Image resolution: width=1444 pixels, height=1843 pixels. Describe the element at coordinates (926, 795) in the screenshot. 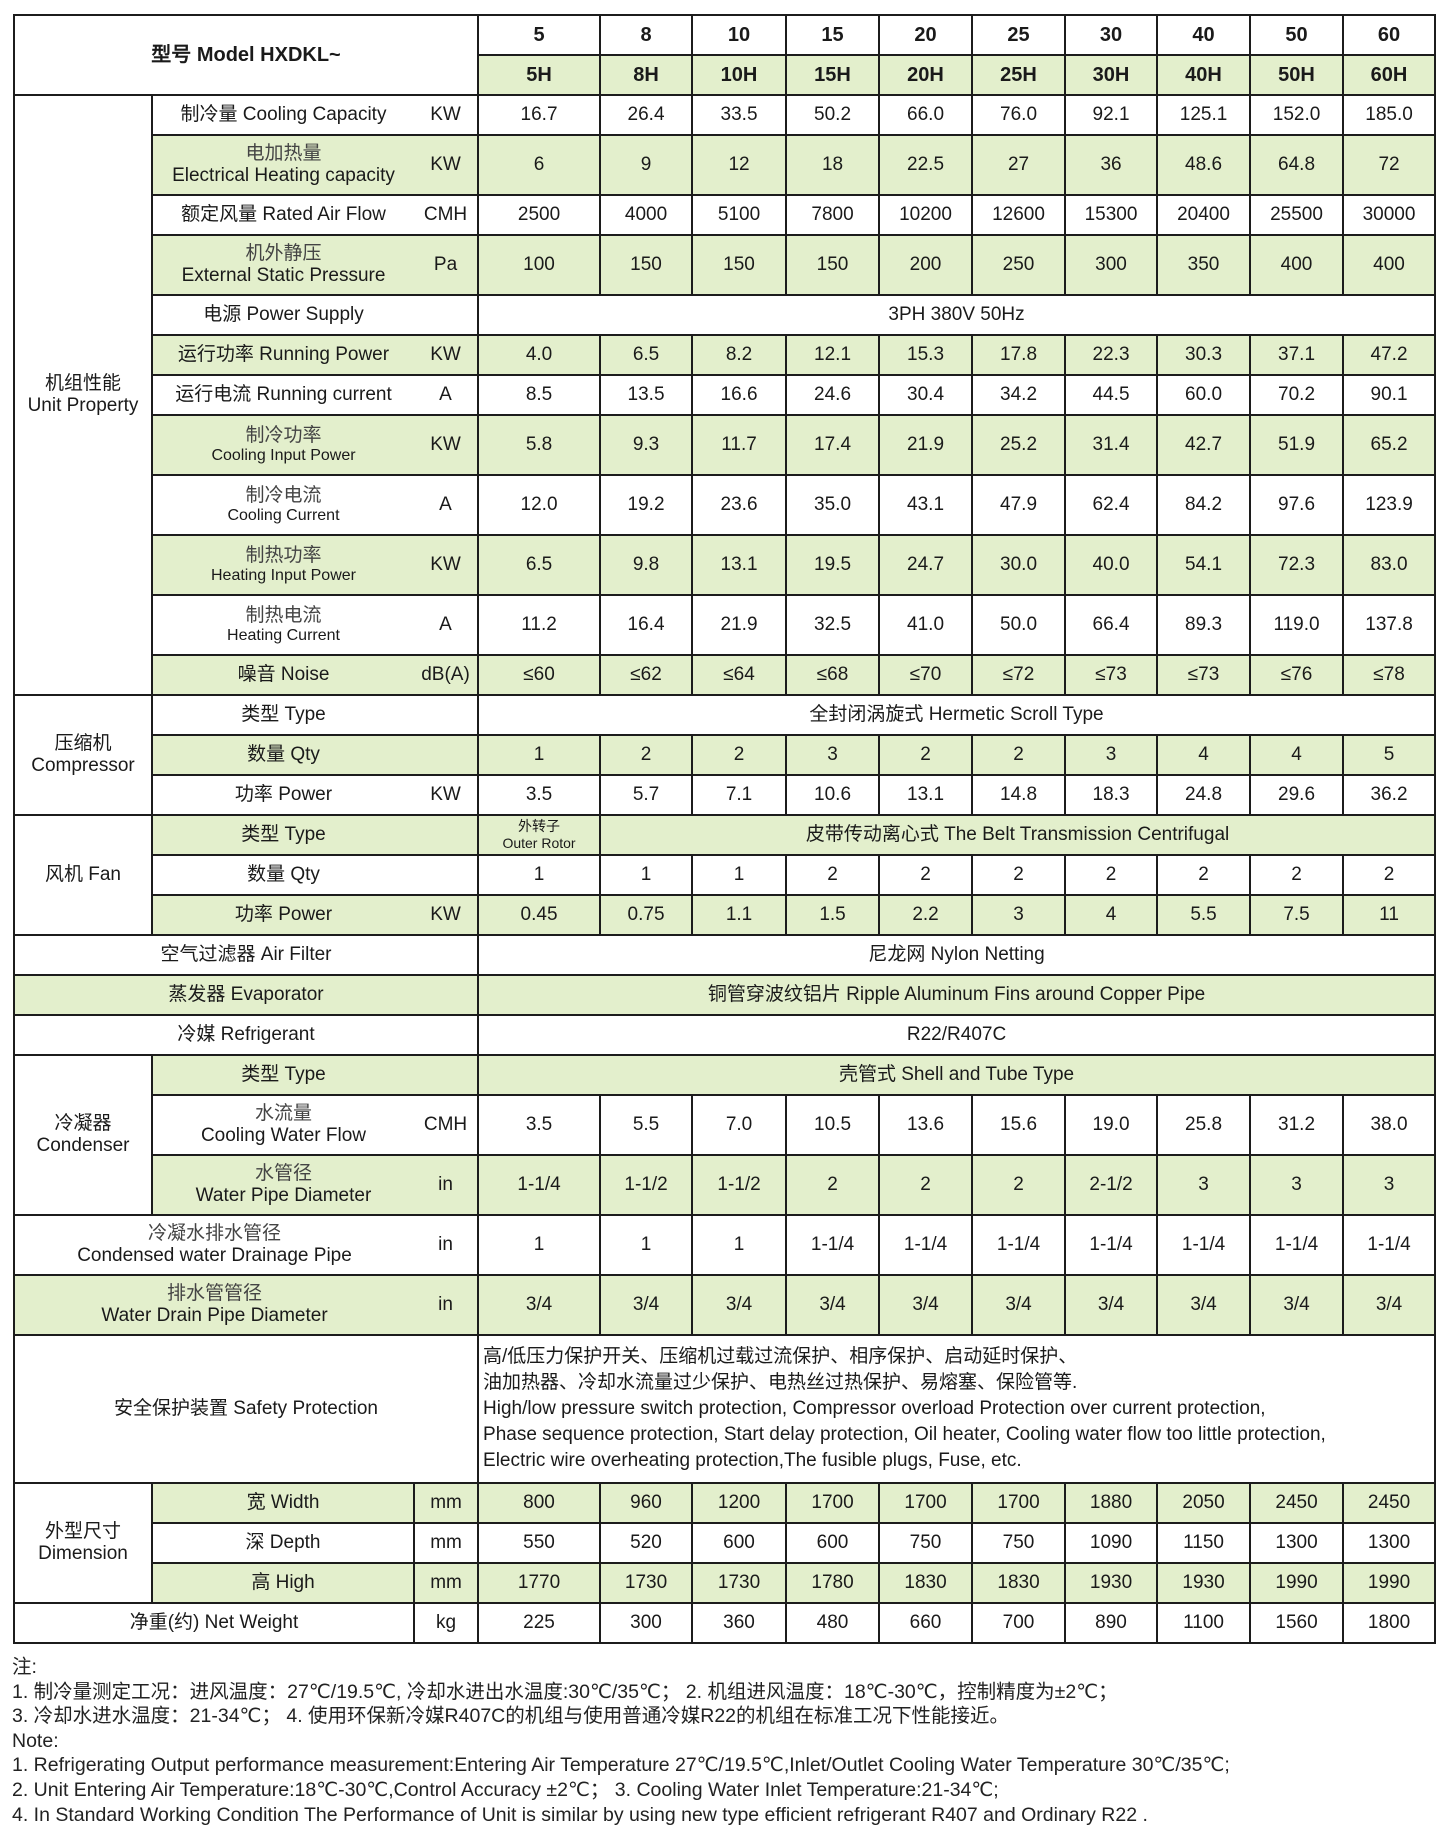

I see `value-cell: 13.1` at that location.